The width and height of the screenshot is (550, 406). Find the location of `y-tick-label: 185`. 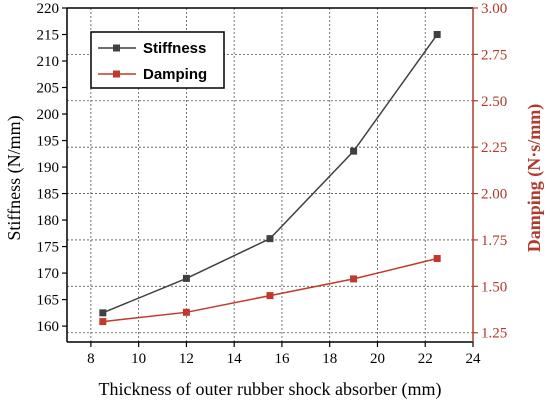

y-tick-label: 185 is located at coordinates (48, 195).